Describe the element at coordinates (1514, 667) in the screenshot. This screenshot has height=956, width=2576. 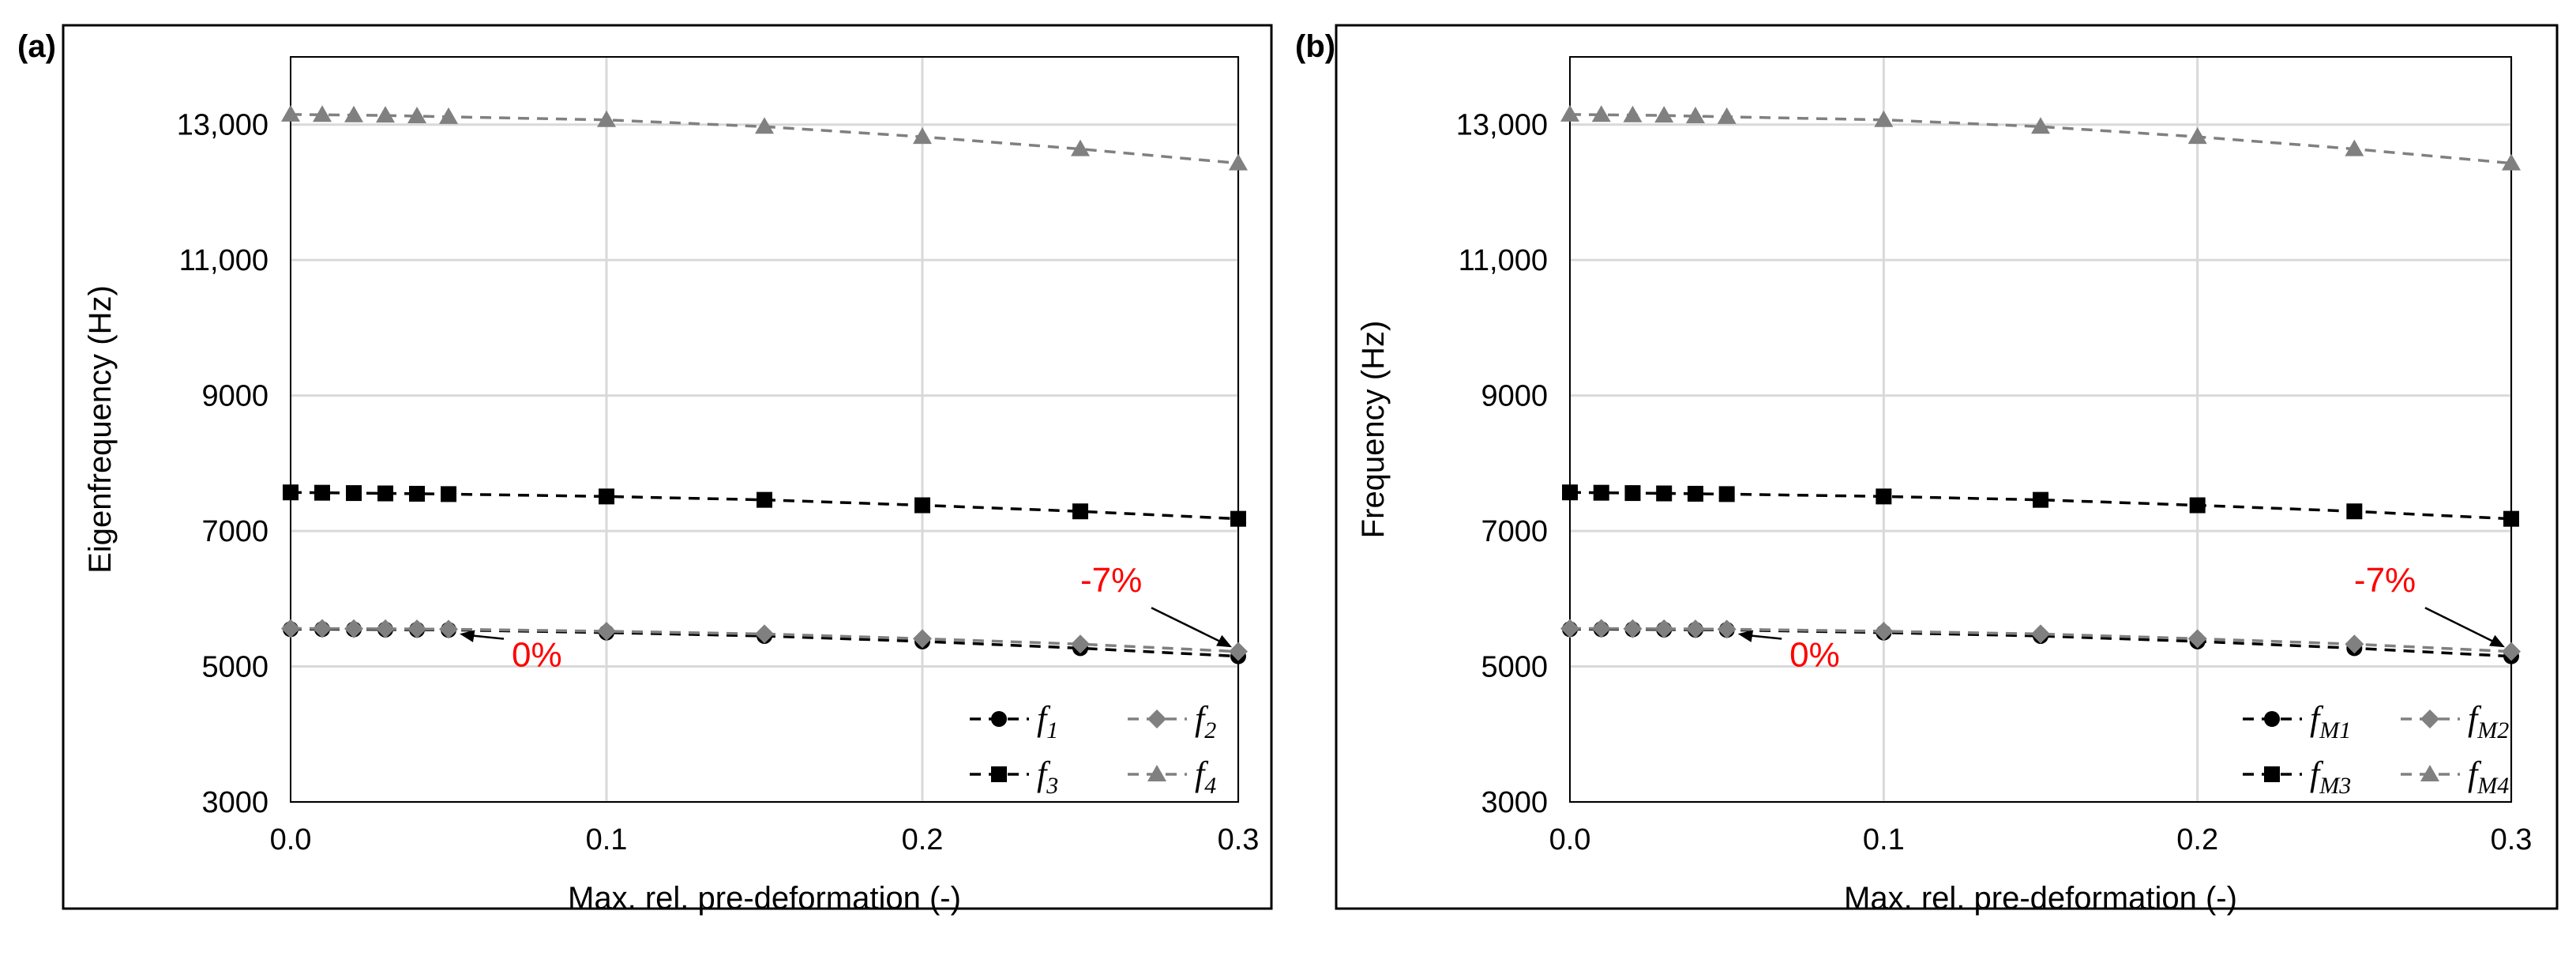
I see `y-tick-label: 5000` at that location.